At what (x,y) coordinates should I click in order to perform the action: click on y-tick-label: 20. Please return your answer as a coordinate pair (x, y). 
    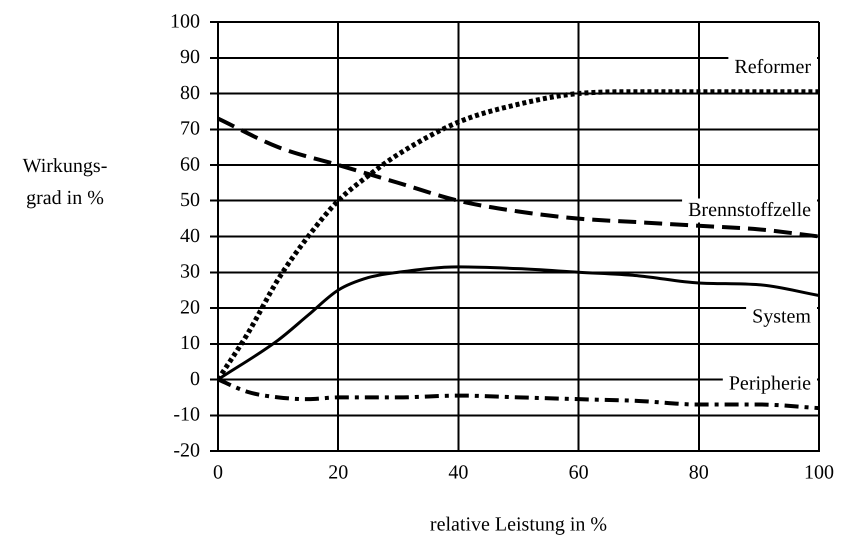
    Looking at the image, I should click on (190, 307).